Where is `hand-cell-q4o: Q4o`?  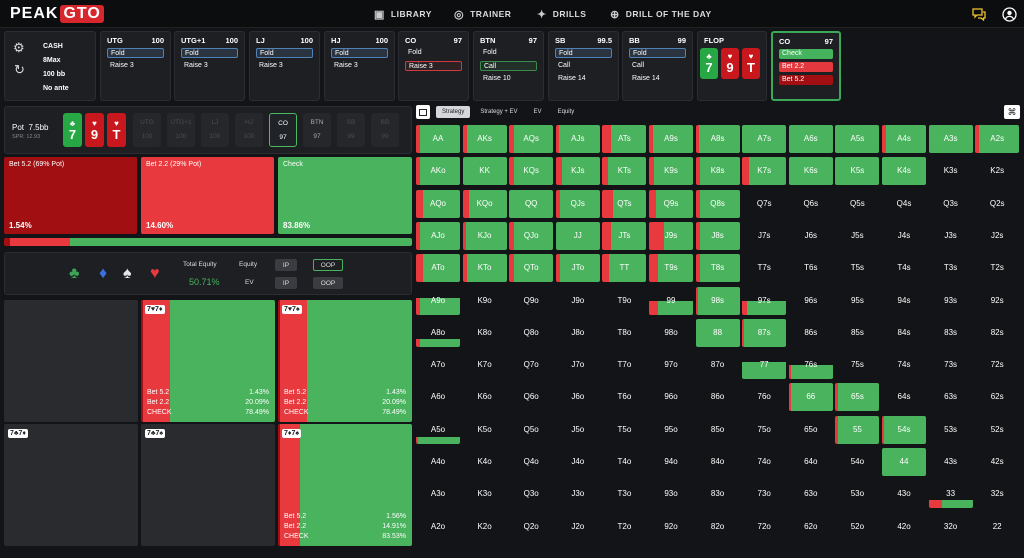 hand-cell-q4o: Q4o is located at coordinates (531, 462).